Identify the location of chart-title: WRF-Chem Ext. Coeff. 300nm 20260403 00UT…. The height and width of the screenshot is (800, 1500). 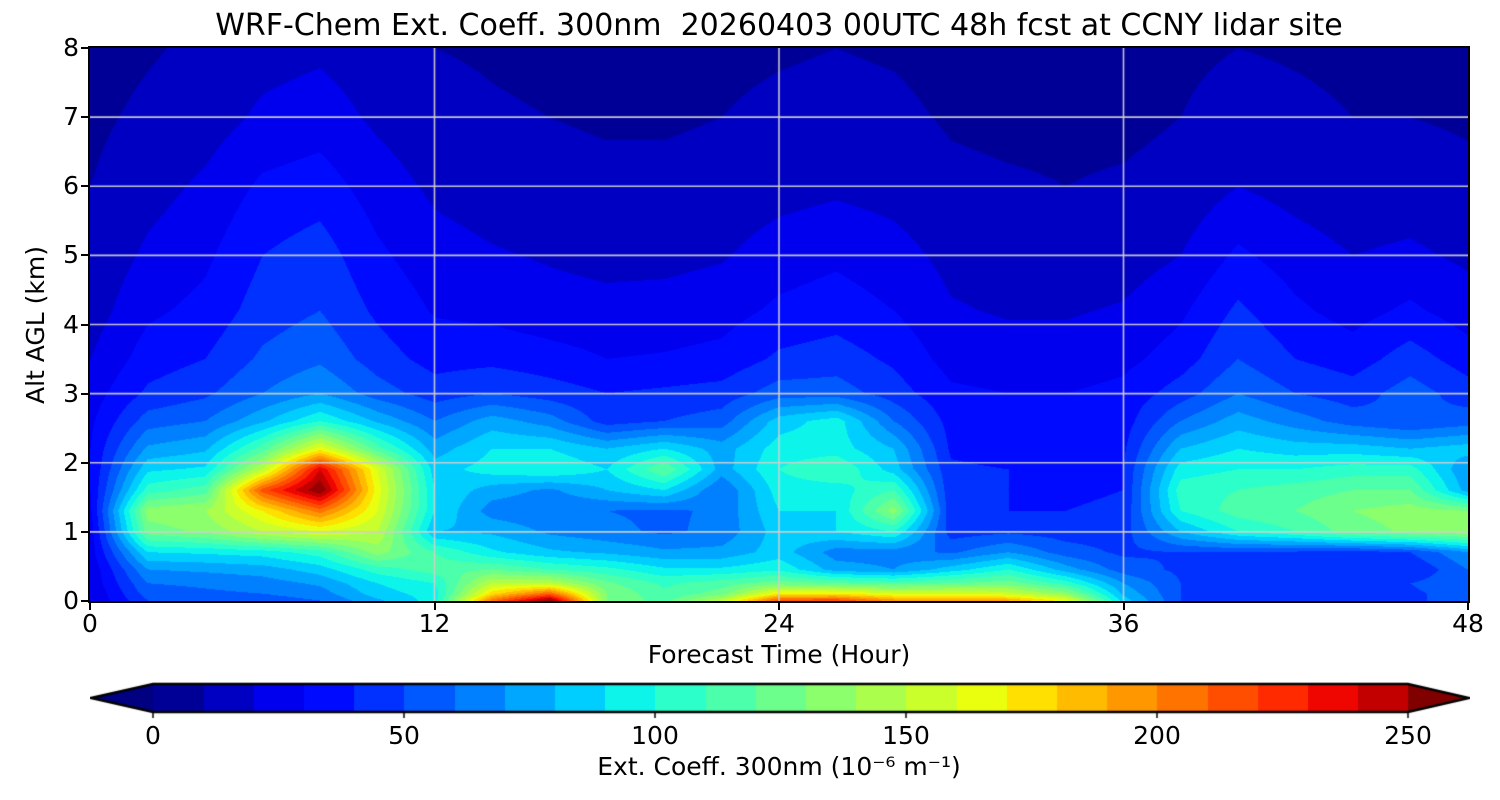
(779, 25).